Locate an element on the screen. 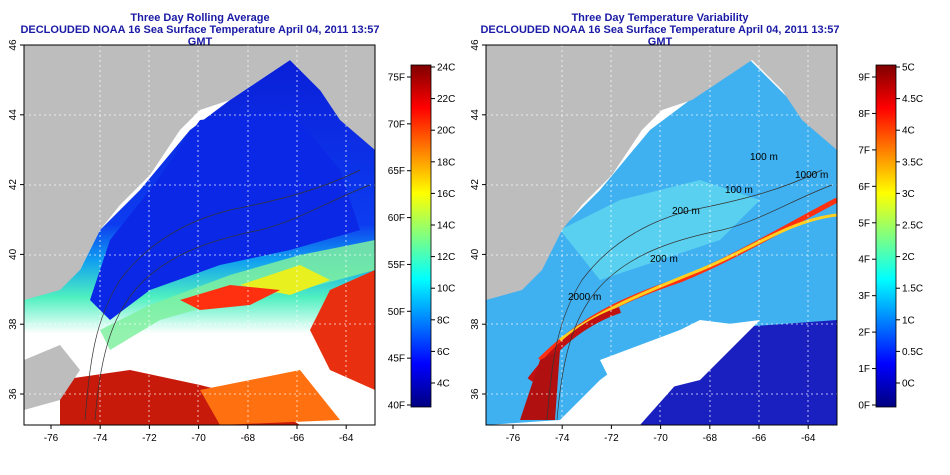 This screenshot has width=950, height=475. left-cb-c-label: 24C is located at coordinates (446, 68).